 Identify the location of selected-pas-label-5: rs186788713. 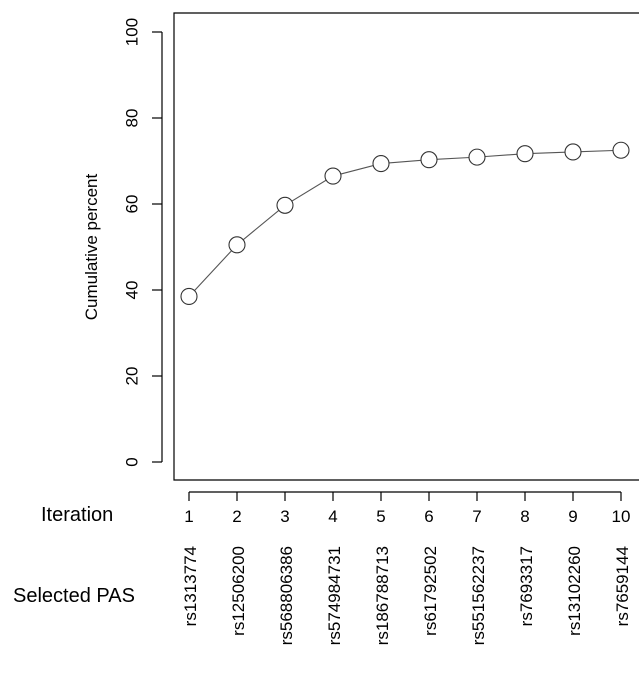
(382, 595).